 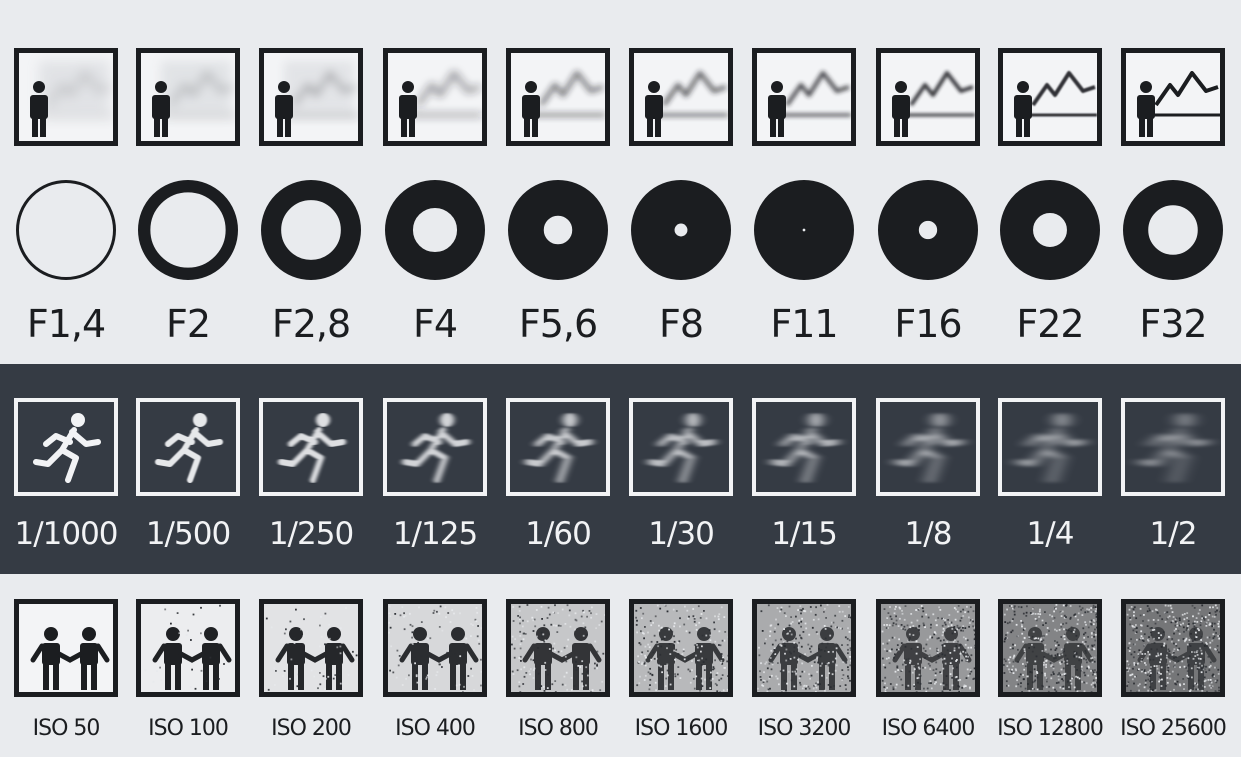 What do you see at coordinates (558, 534) in the screenshot?
I see `shutter-speed-label: 1/60` at bounding box center [558, 534].